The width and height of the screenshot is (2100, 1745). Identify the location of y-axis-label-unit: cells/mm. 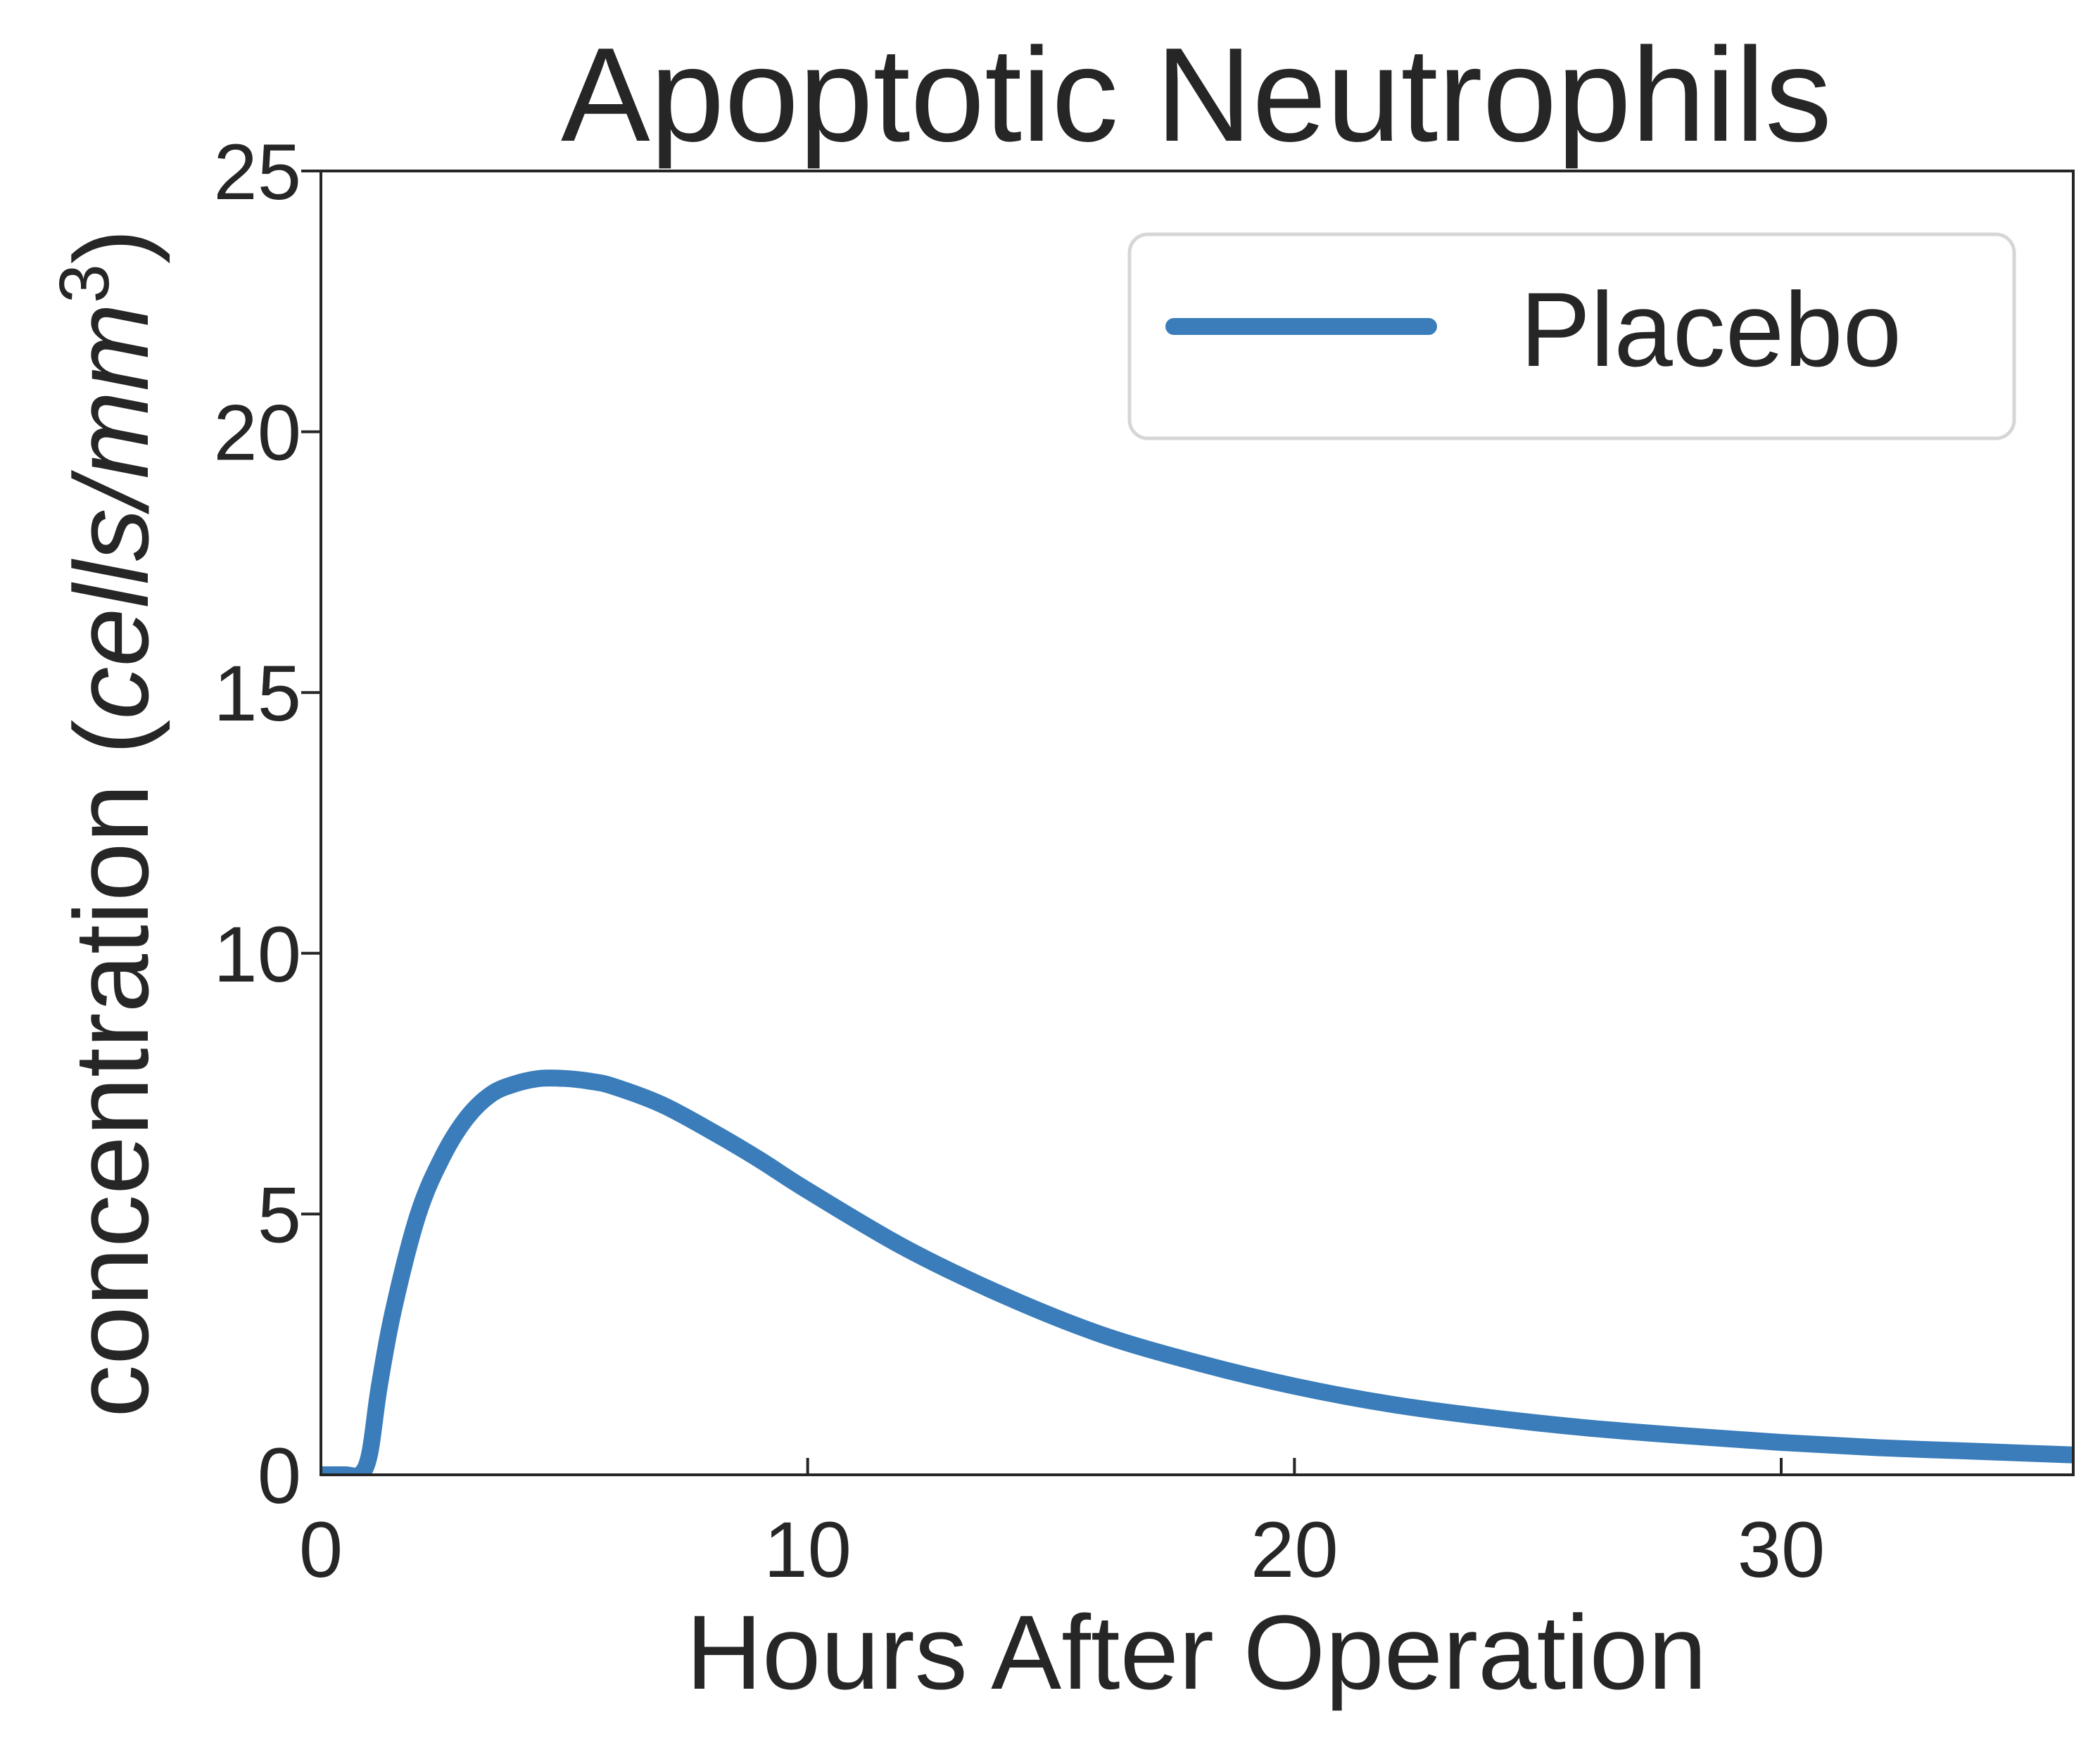
(111, 511).